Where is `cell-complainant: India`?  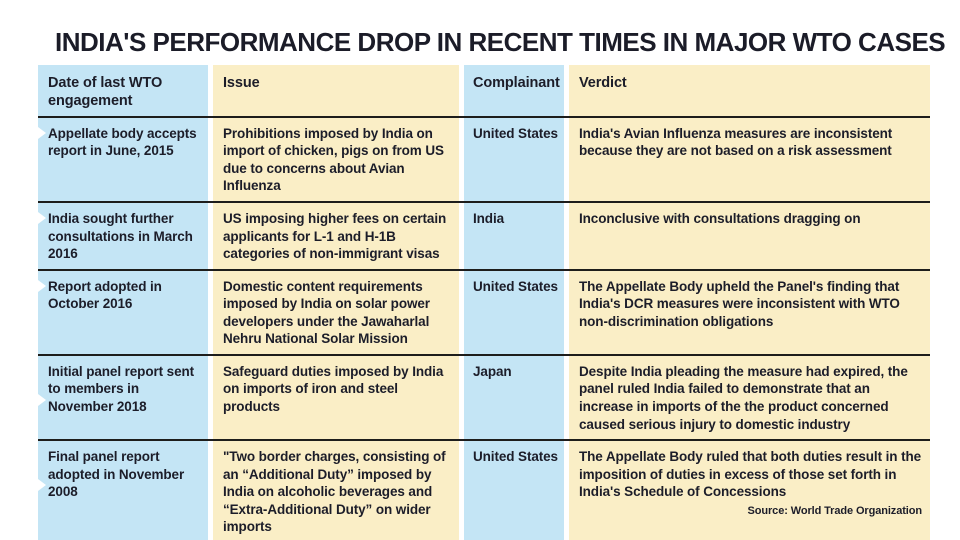
cell-complainant: India is located at coordinates (514, 236).